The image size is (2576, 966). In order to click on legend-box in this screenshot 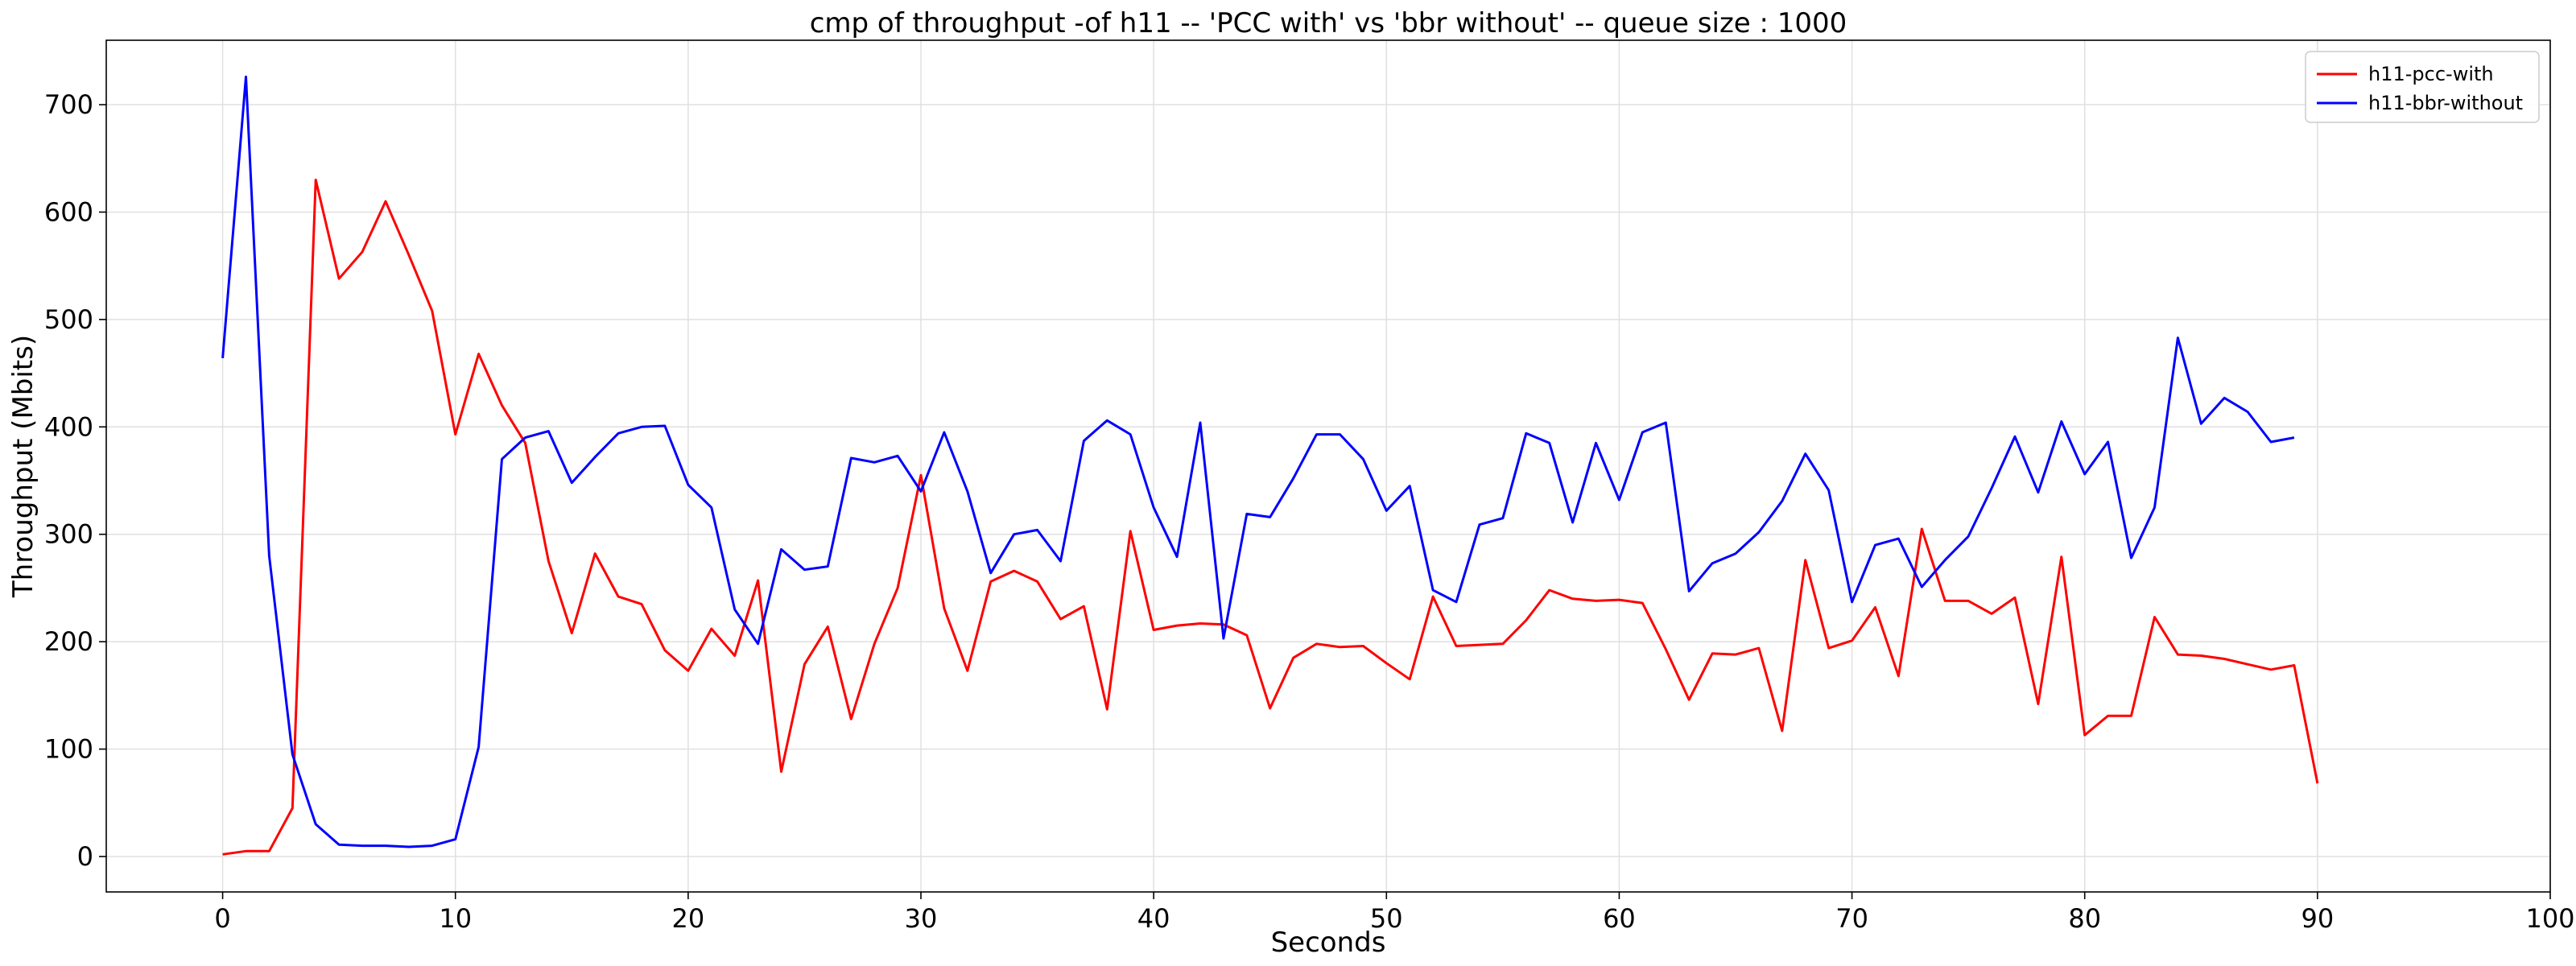, I will do `click(2422, 87)`.